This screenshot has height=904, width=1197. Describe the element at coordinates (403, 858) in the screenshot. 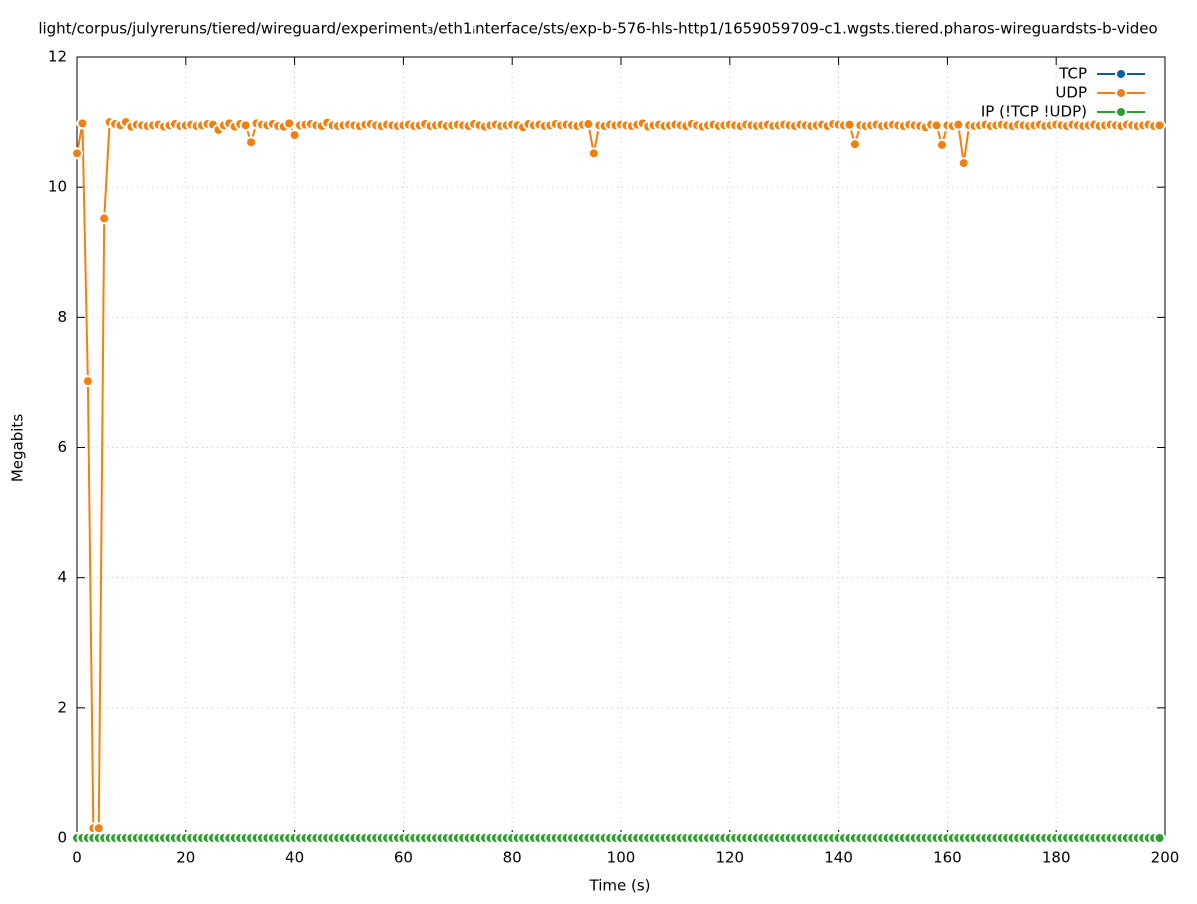

I see `x-tick-label: 60` at that location.